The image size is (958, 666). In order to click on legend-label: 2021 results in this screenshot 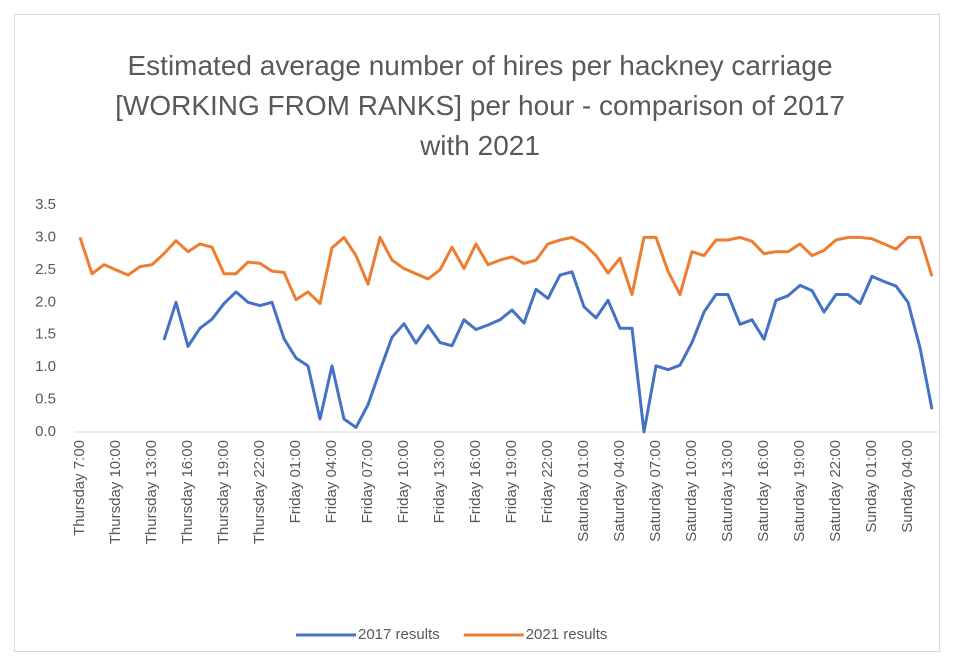, I will do `click(567, 634)`.